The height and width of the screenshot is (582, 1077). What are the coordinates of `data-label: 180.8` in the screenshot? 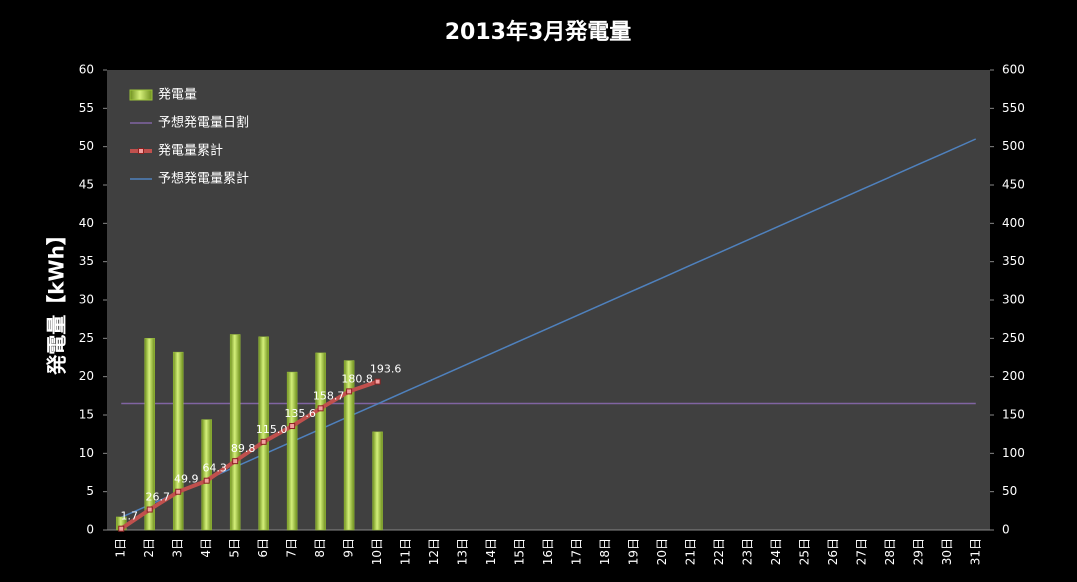 It's located at (357, 378).